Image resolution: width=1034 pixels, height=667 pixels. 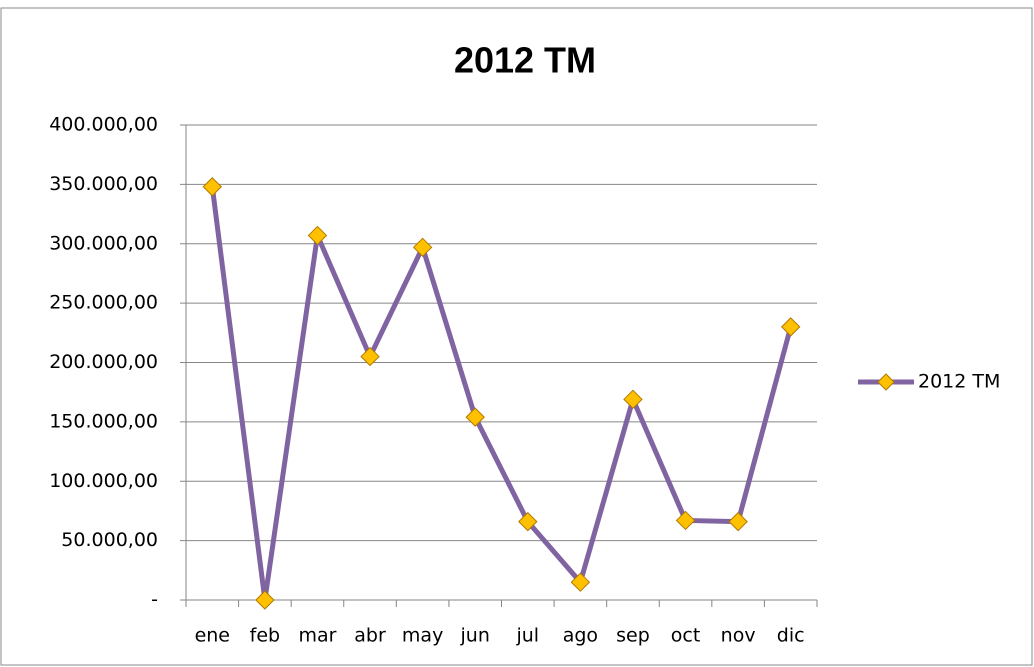 What do you see at coordinates (103, 303) in the screenshot?
I see `y-tick-label: 250.000,00` at bounding box center [103, 303].